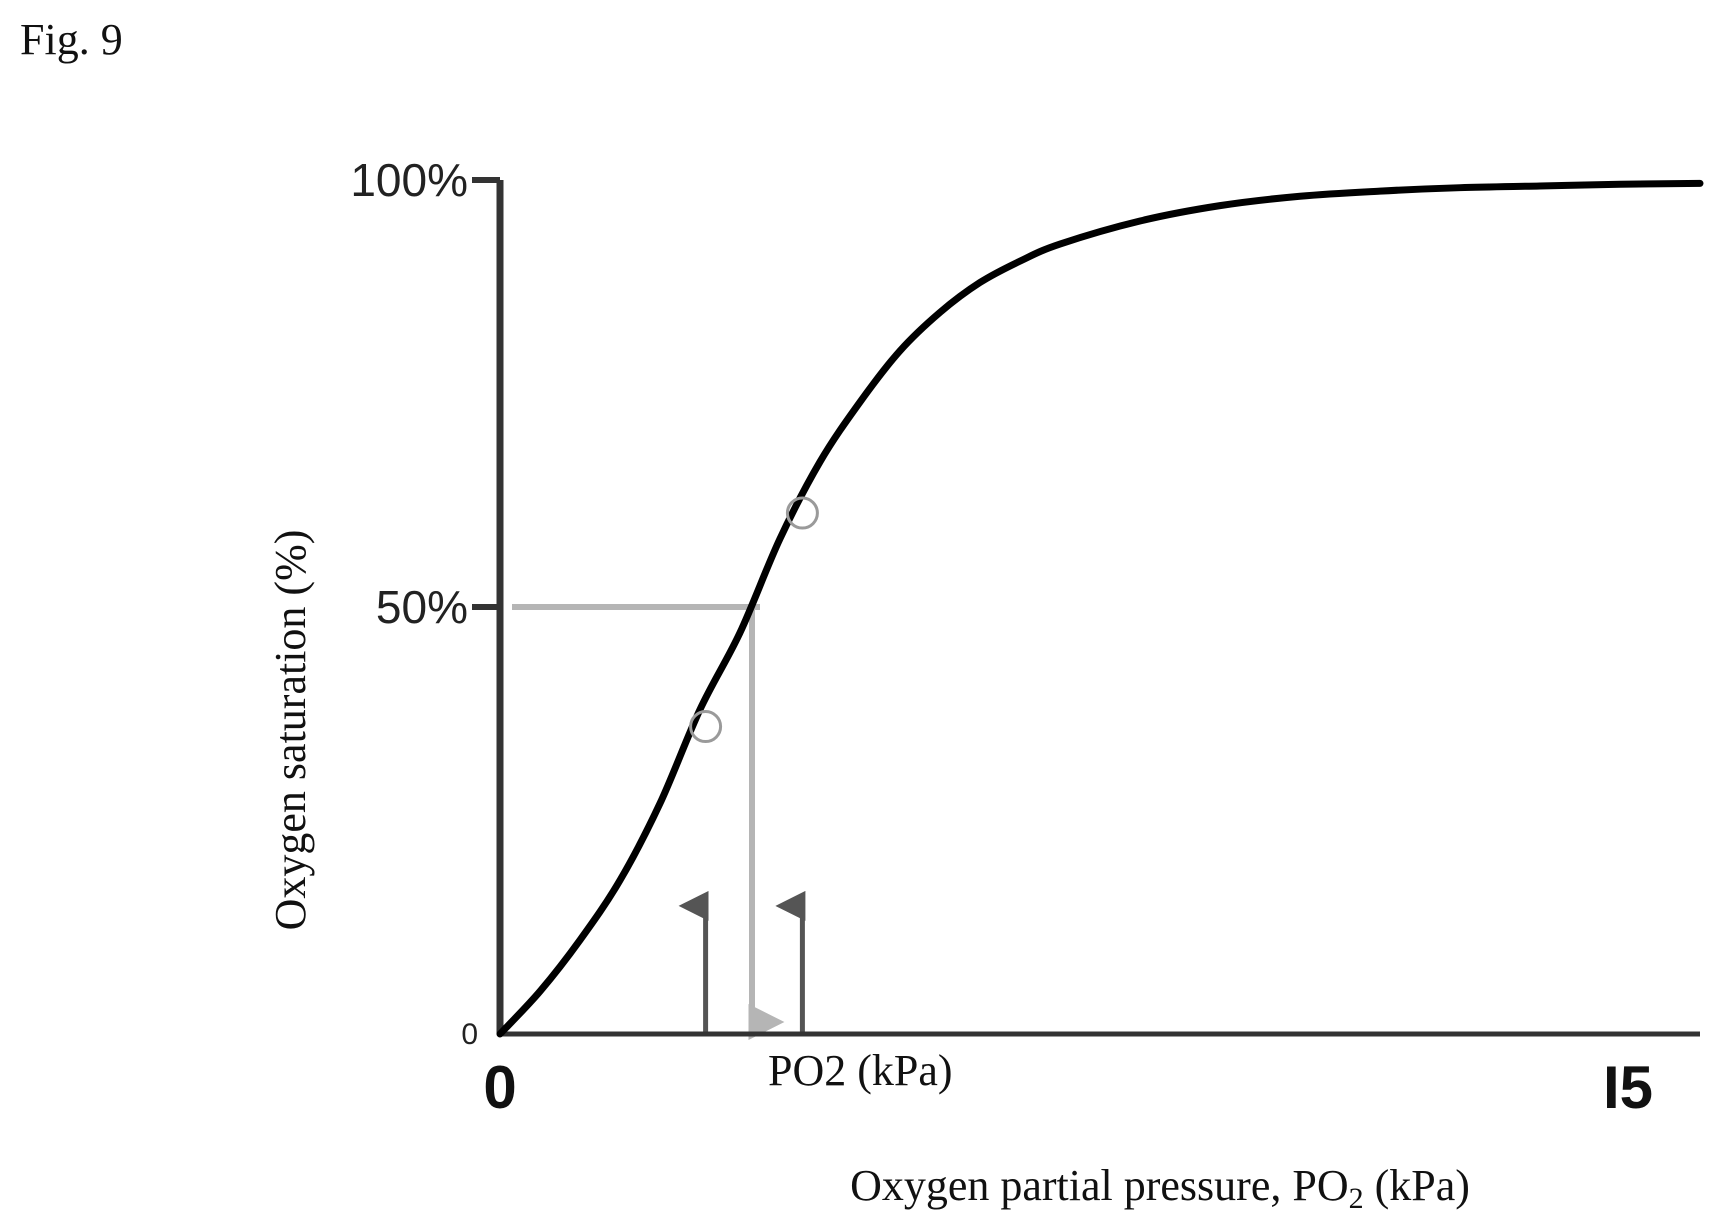 The image size is (1710, 1228). I want to click on y-ticks: 100% 50% 0, so click(425, 602).